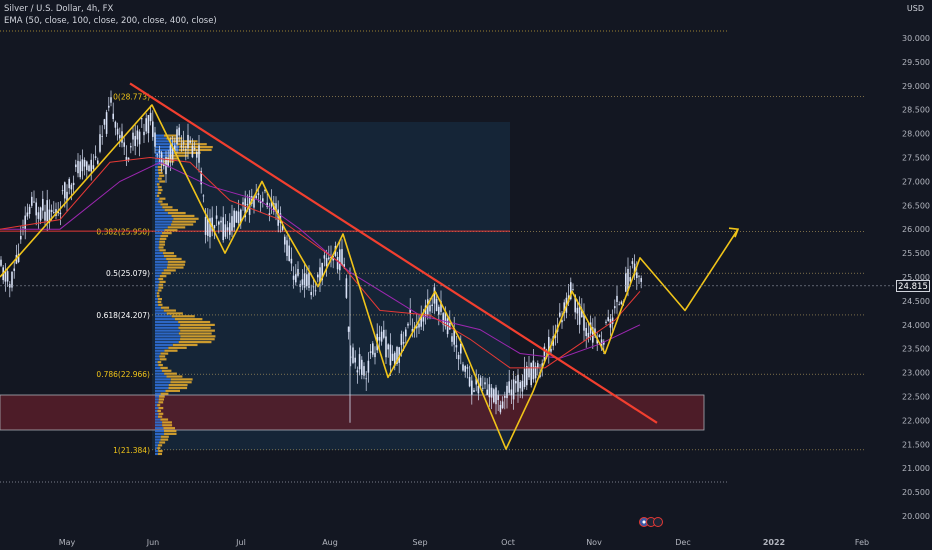  Describe the element at coordinates (682, 542) in the screenshot. I see `time-axis-label: Dec` at that location.